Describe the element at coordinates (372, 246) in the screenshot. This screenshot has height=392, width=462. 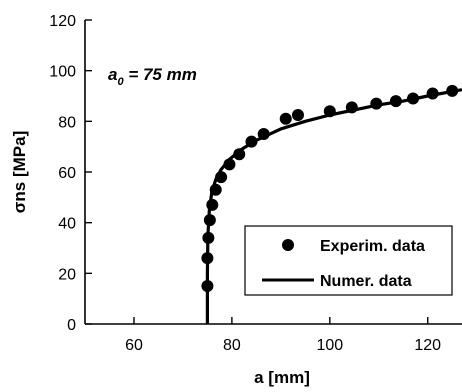
I see `legend-label-experim: Experim. data` at that location.